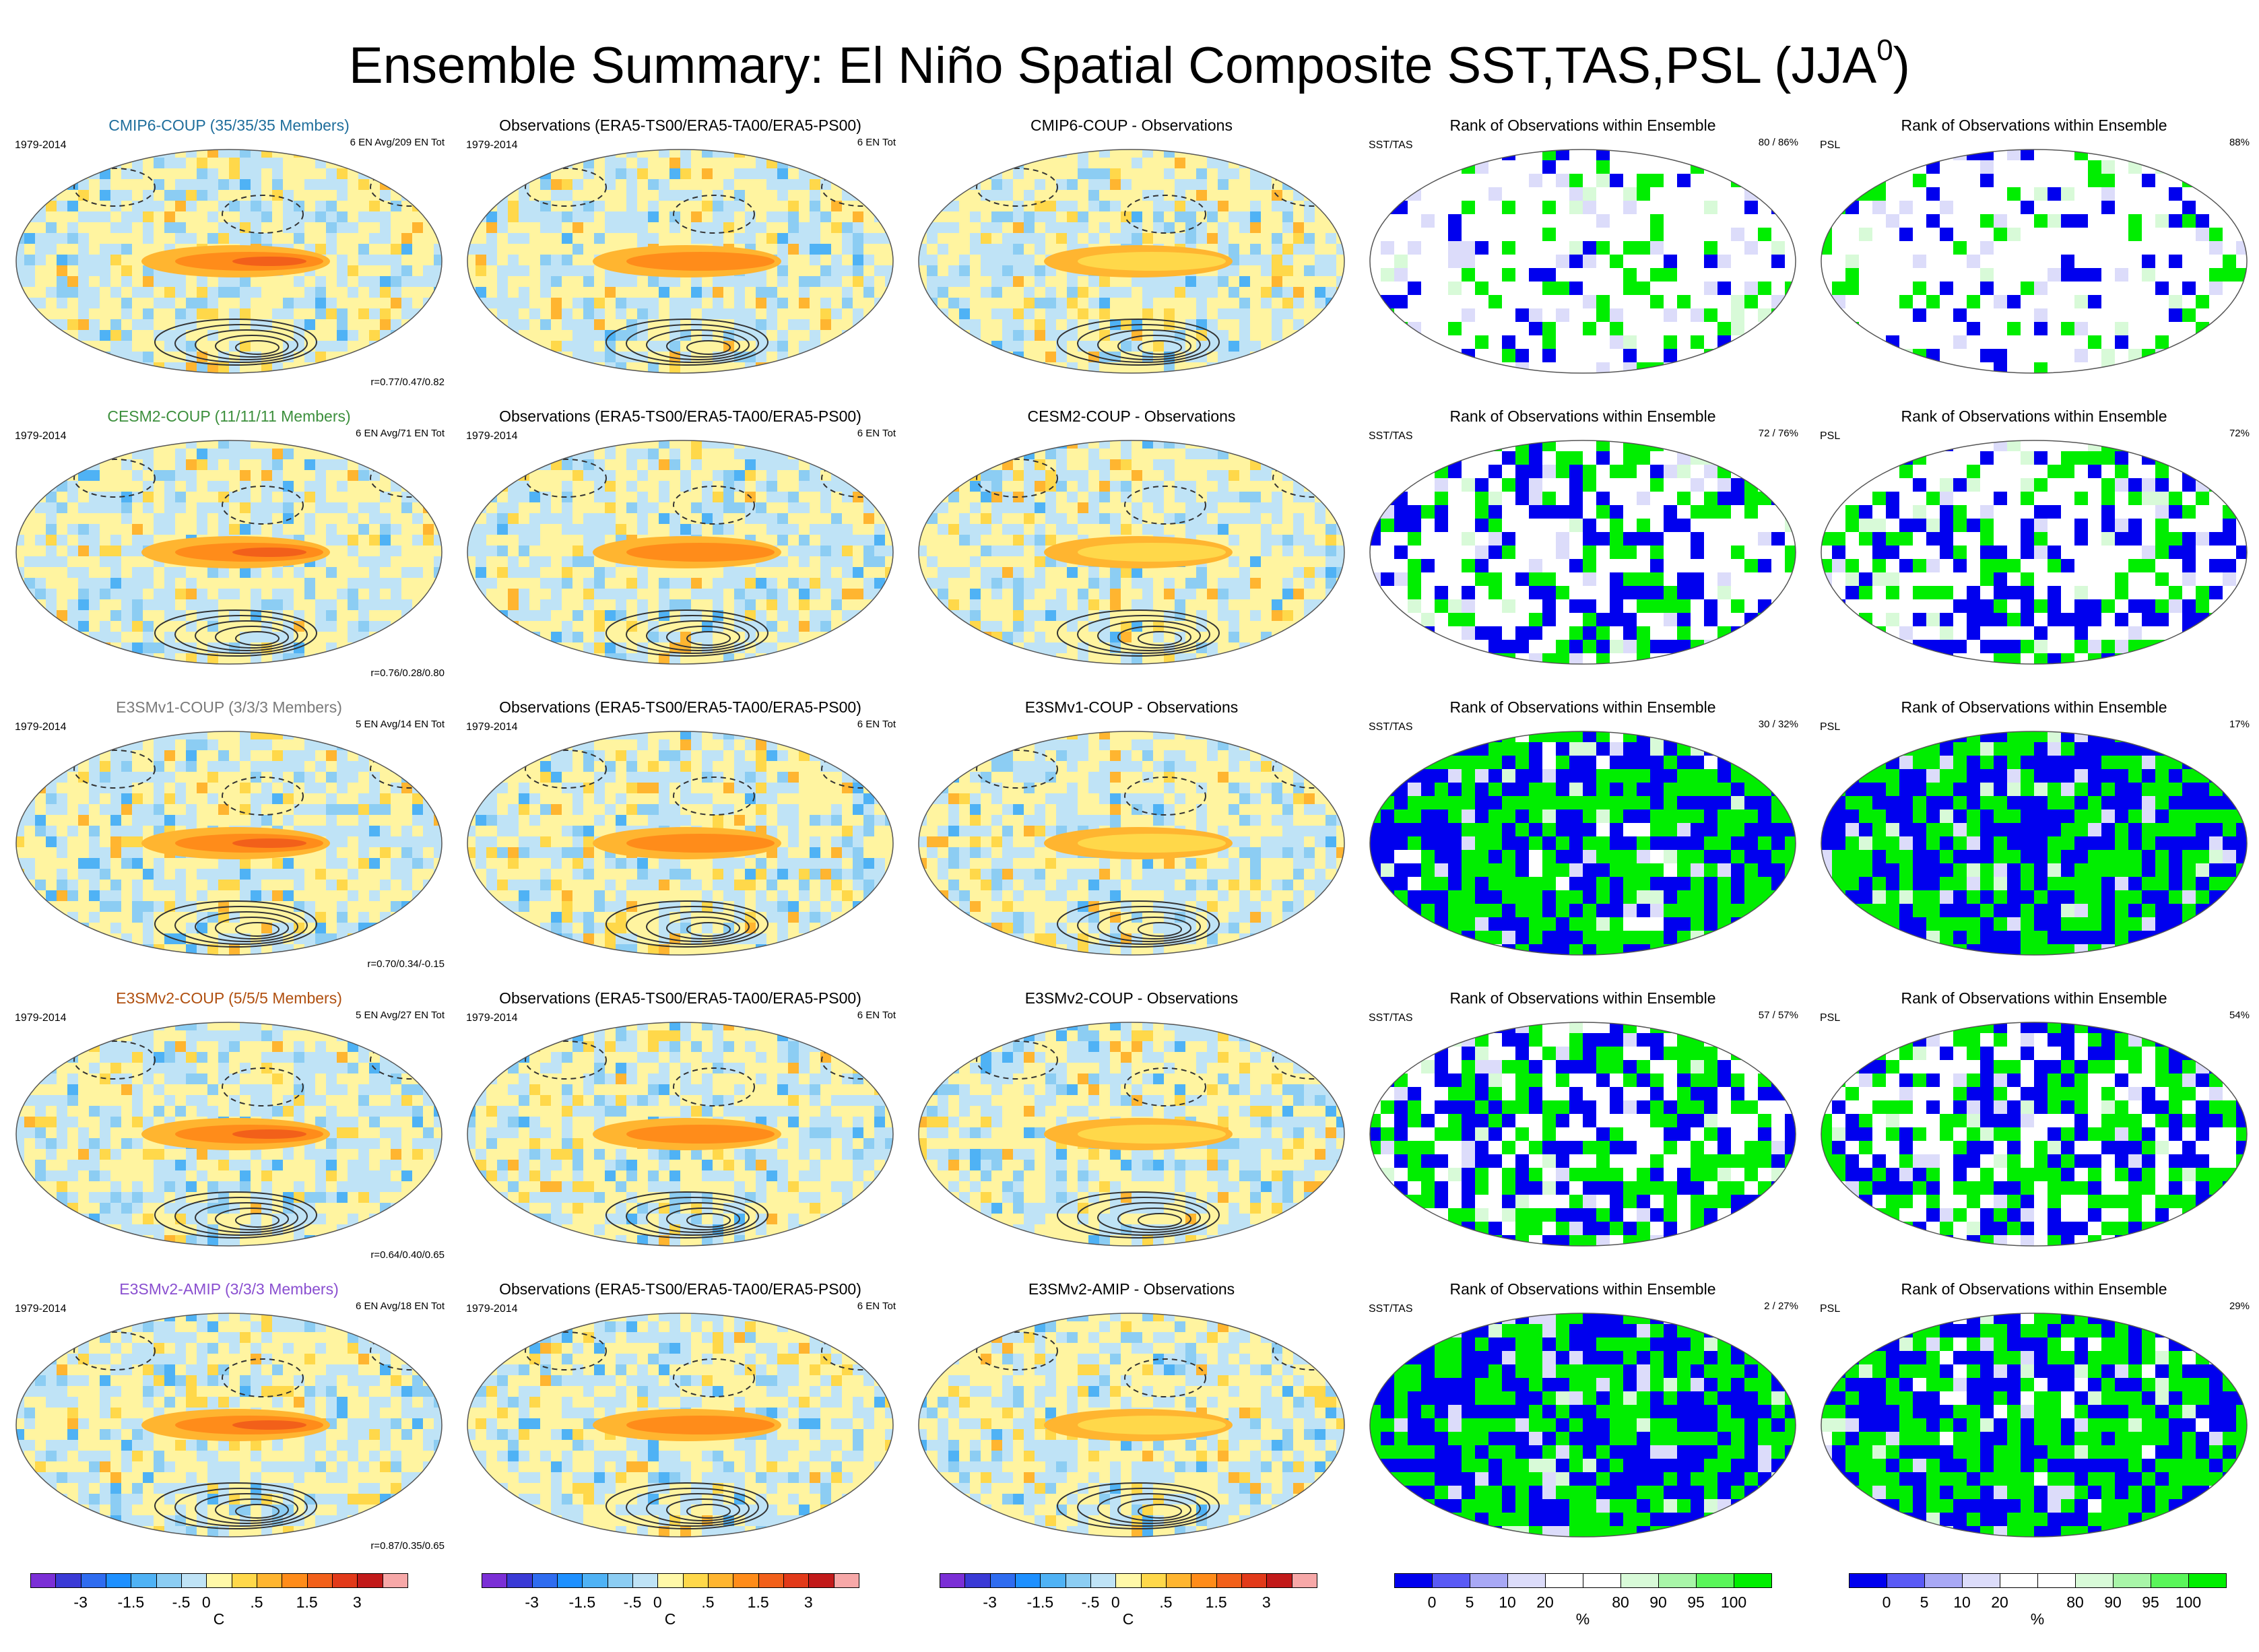  I want to click on correlation-label: r=0.64/0.40/0.65, so click(407, 1255).